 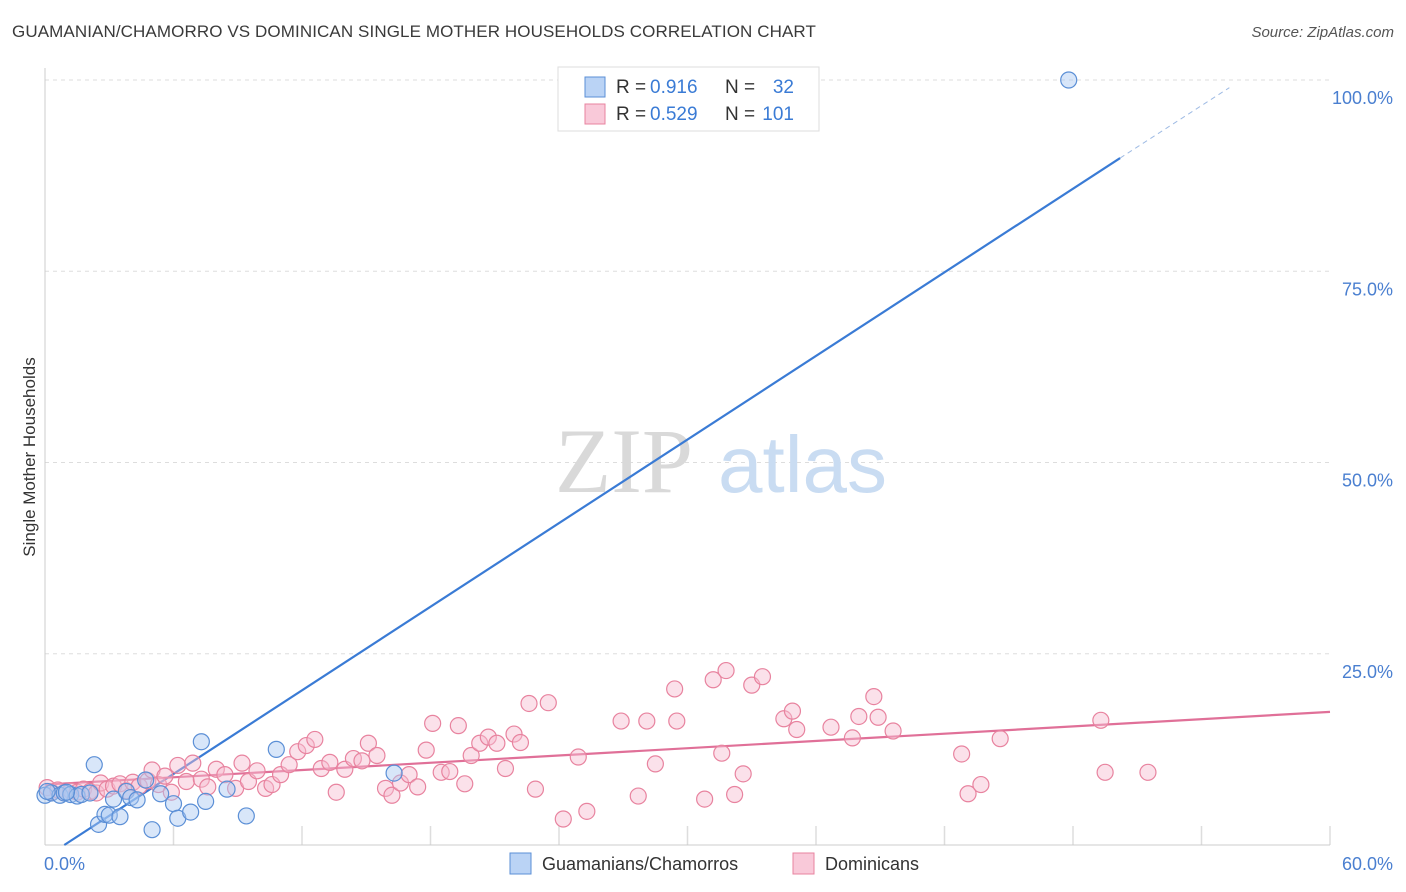 What do you see at coordinates (1174, 123) in the screenshot?
I see `trend-line-extension` at bounding box center [1174, 123].